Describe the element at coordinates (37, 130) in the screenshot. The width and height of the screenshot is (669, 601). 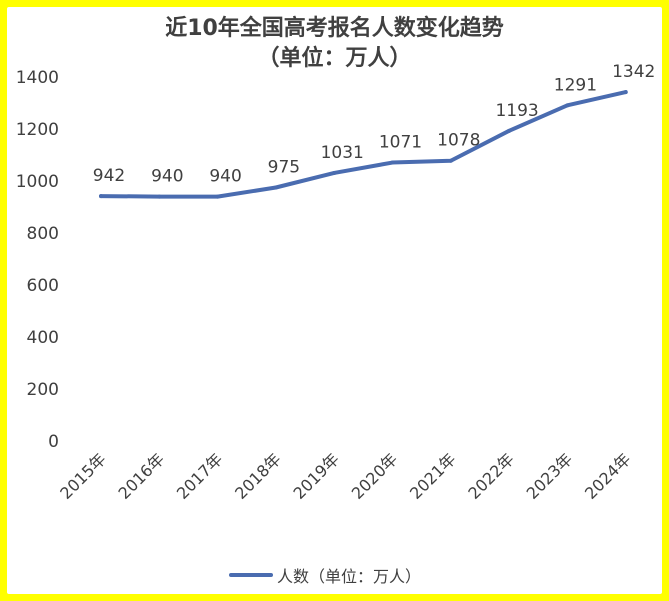
I see `y-tick-label: 1200` at that location.